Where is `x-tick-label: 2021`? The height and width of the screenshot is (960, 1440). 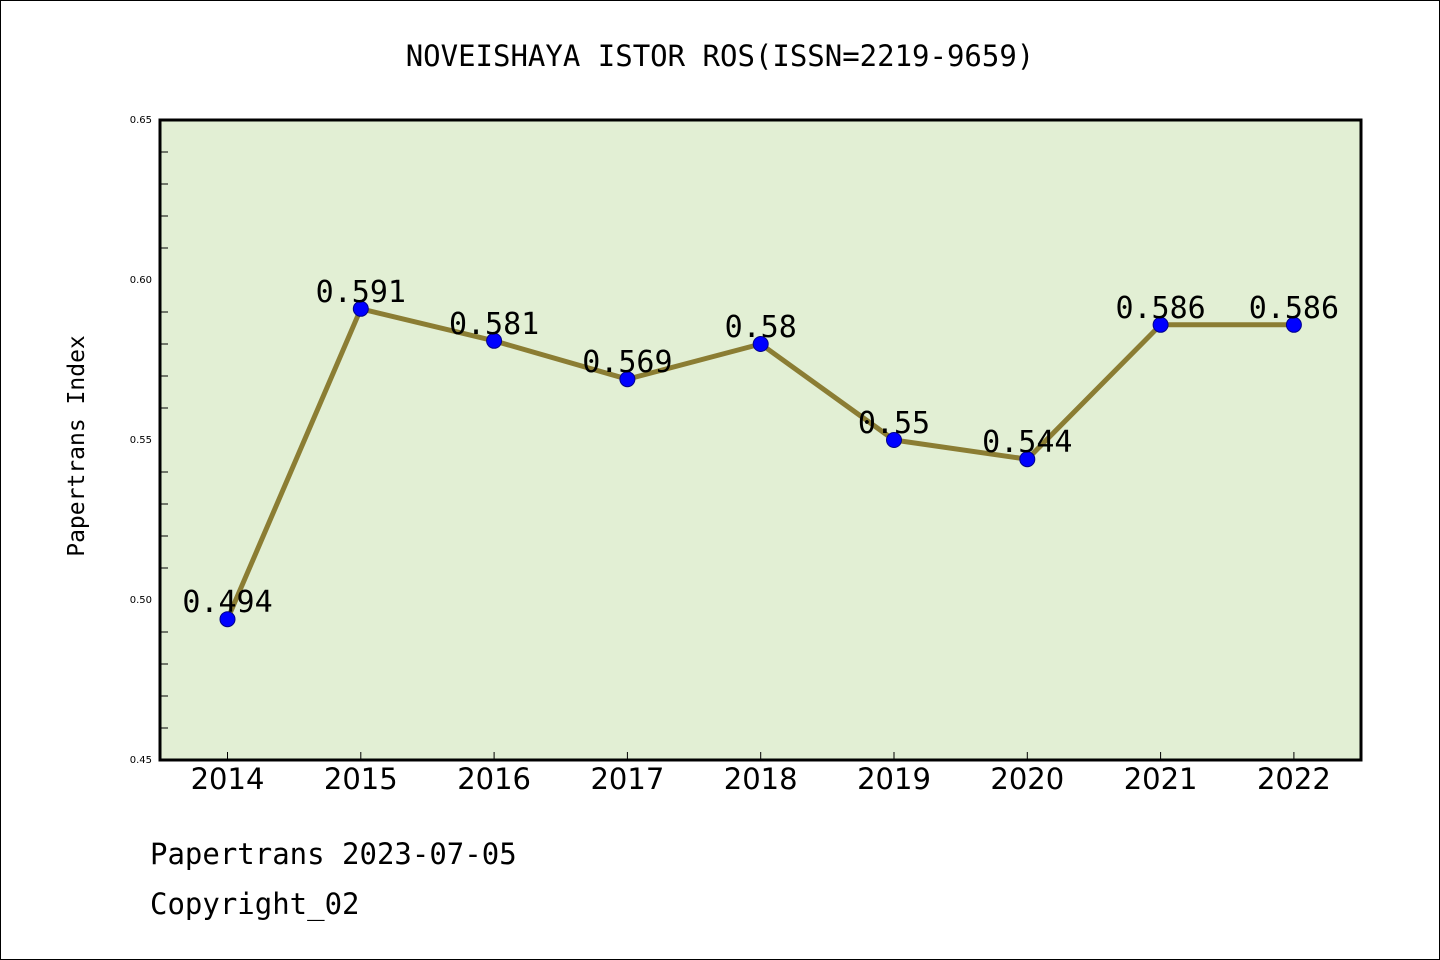 x-tick-label: 2021 is located at coordinates (1161, 779).